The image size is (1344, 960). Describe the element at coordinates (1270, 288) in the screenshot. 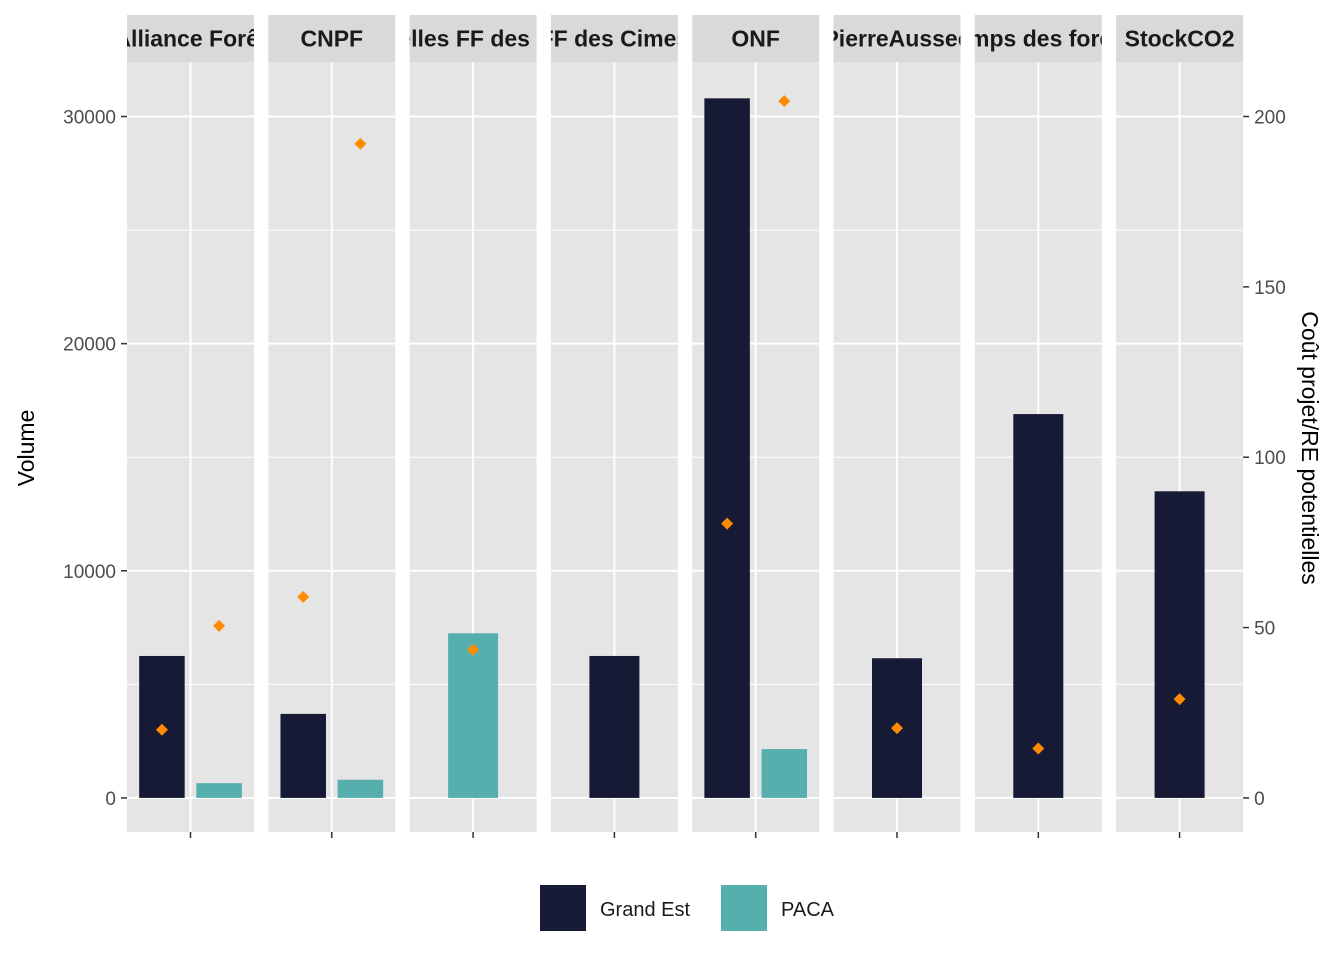

I see `y2-tick-label: 150` at that location.